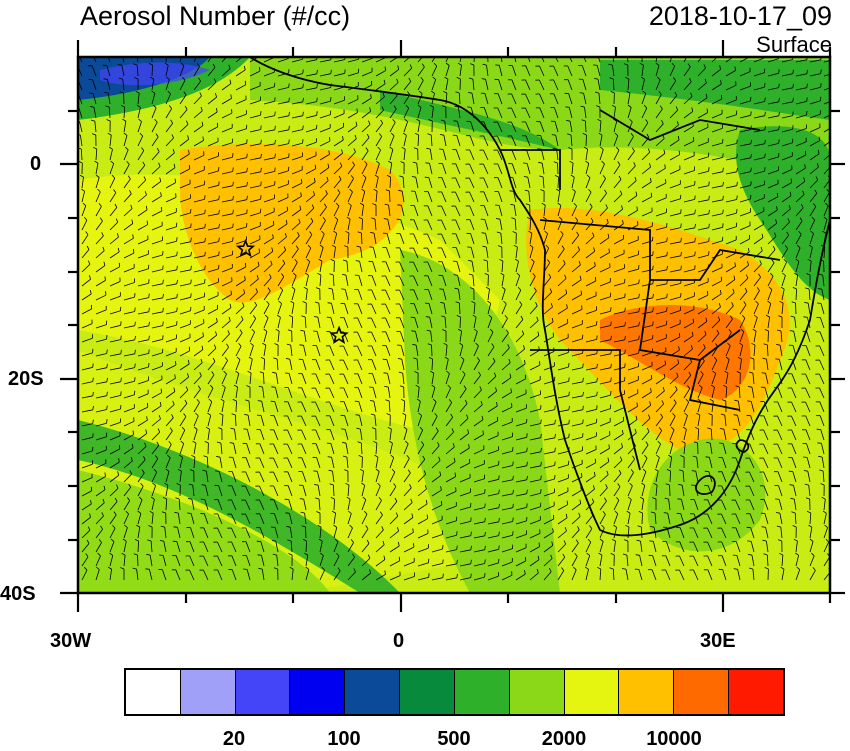  I want to click on x-tick-label-30e: 30E, so click(718, 641).